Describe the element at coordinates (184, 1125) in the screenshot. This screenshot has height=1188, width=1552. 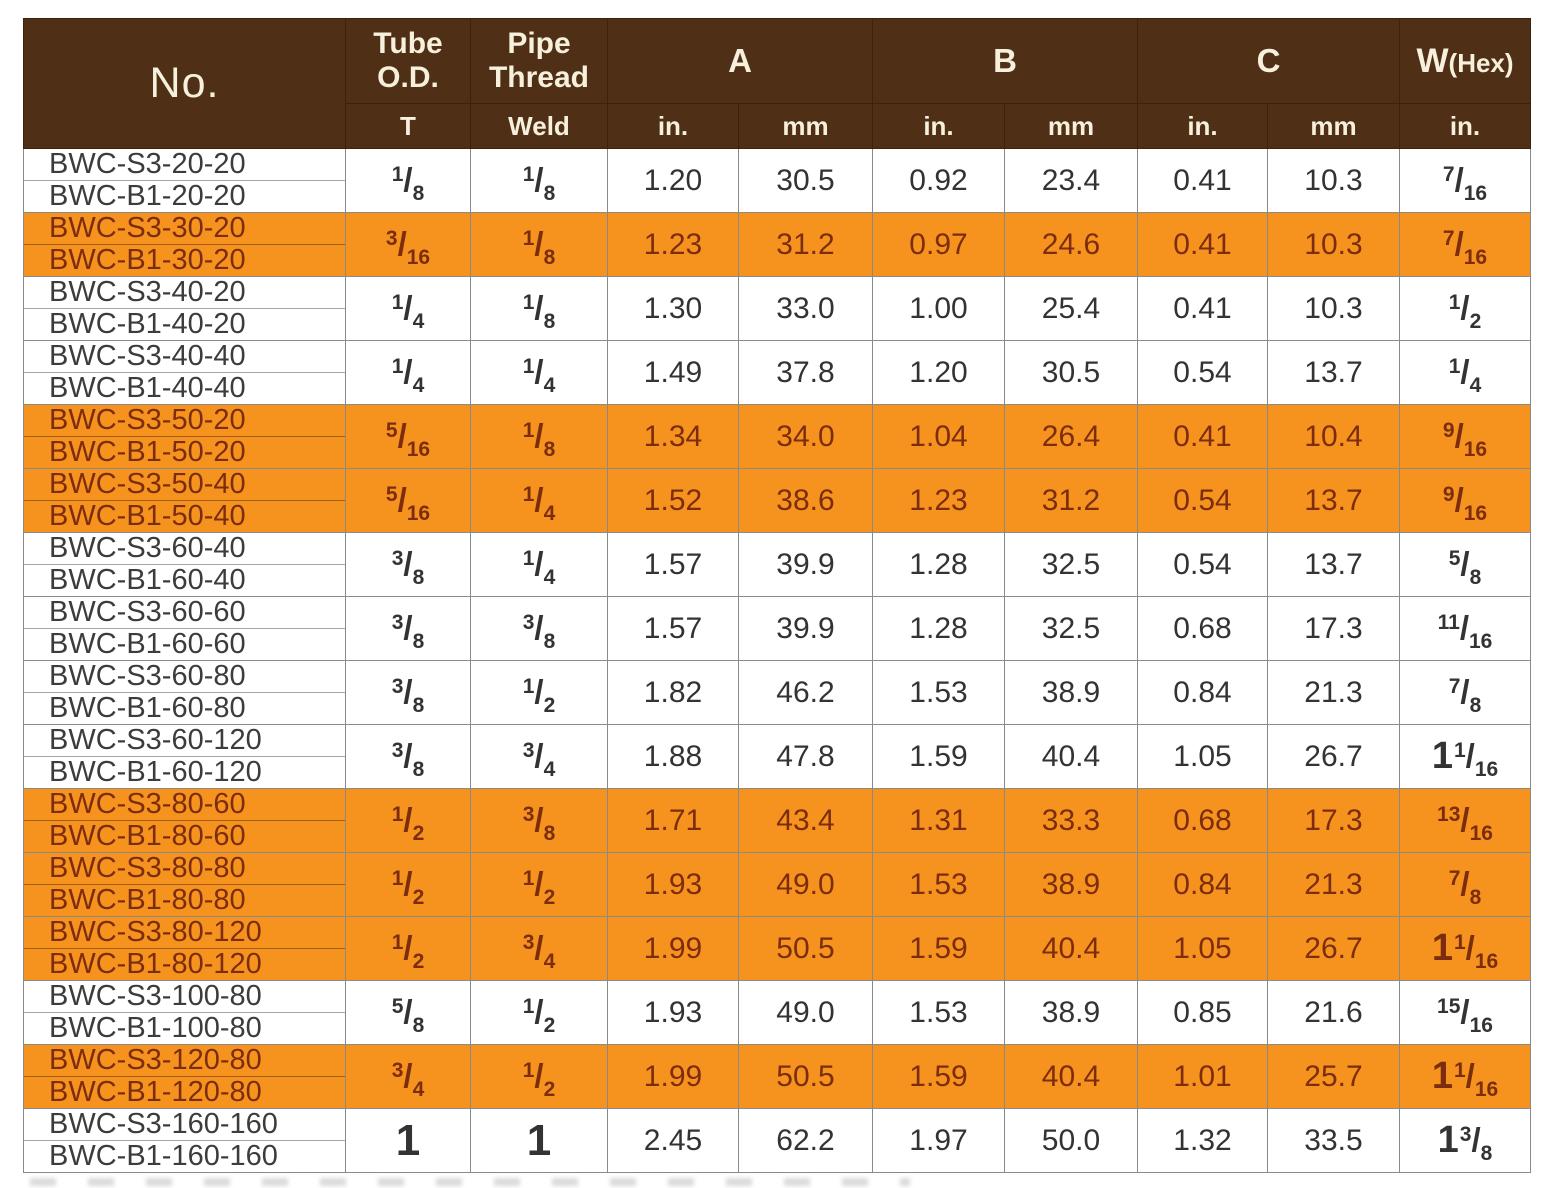
I see `part-number-s3: BWC-S3-160-160` at that location.